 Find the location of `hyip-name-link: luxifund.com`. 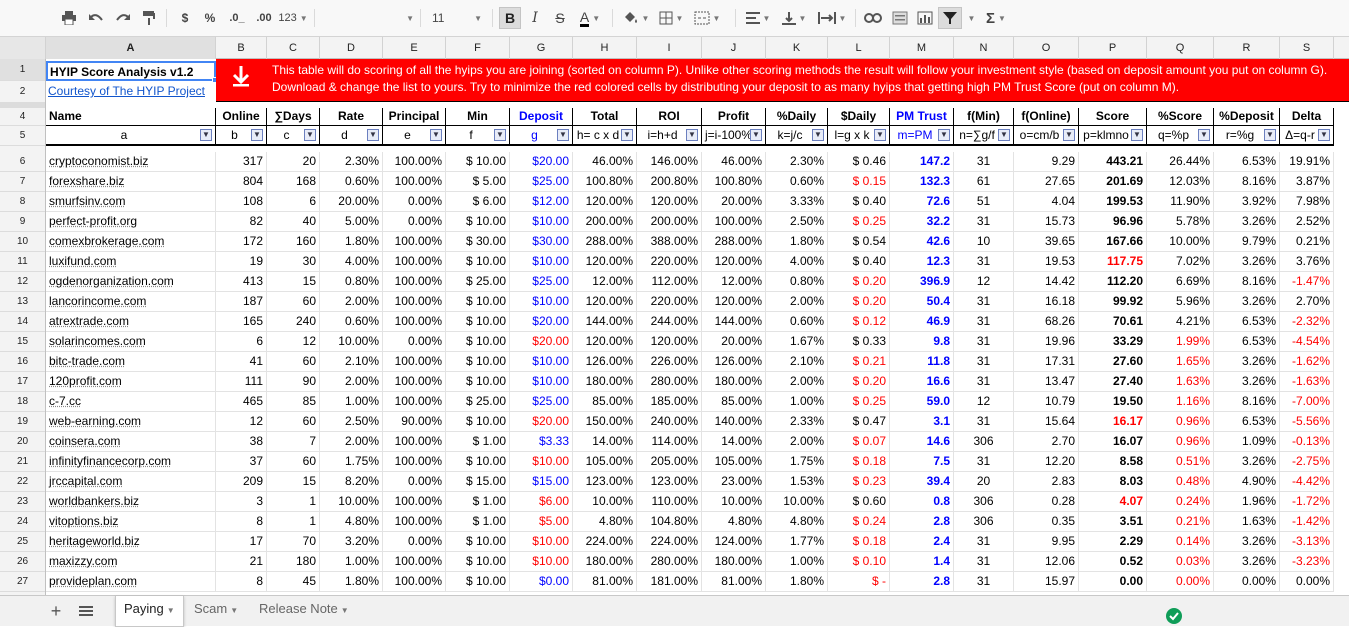

hyip-name-link: luxifund.com is located at coordinates (131, 262).